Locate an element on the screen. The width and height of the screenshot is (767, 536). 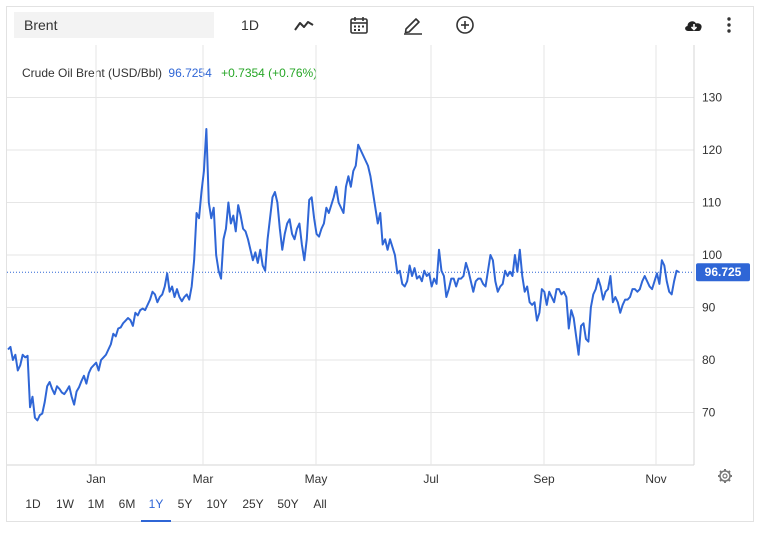
y-axis: 70 80 90 100 110 120 130 is located at coordinates (712, 255).